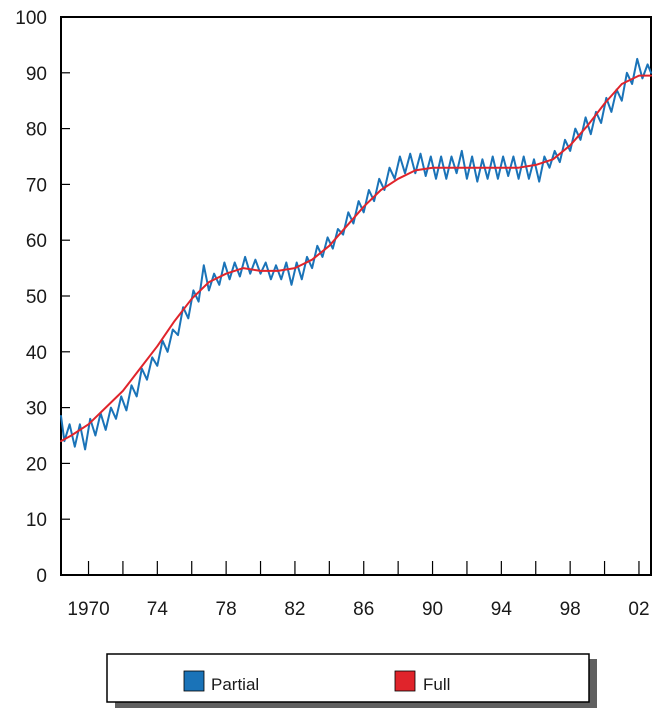  I want to click on legend-label-full: Full, so click(436, 684).